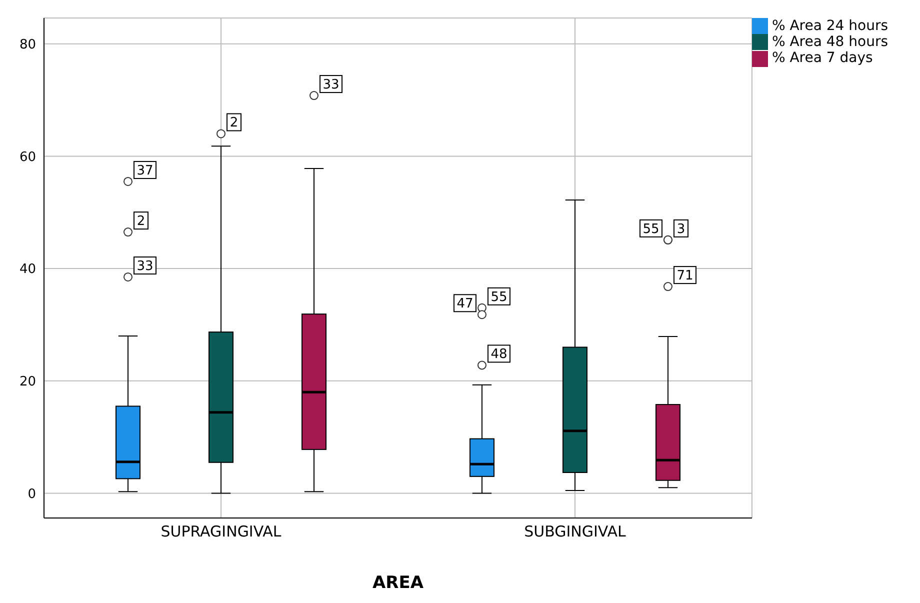  I want to click on annotation: 3, so click(681, 229).